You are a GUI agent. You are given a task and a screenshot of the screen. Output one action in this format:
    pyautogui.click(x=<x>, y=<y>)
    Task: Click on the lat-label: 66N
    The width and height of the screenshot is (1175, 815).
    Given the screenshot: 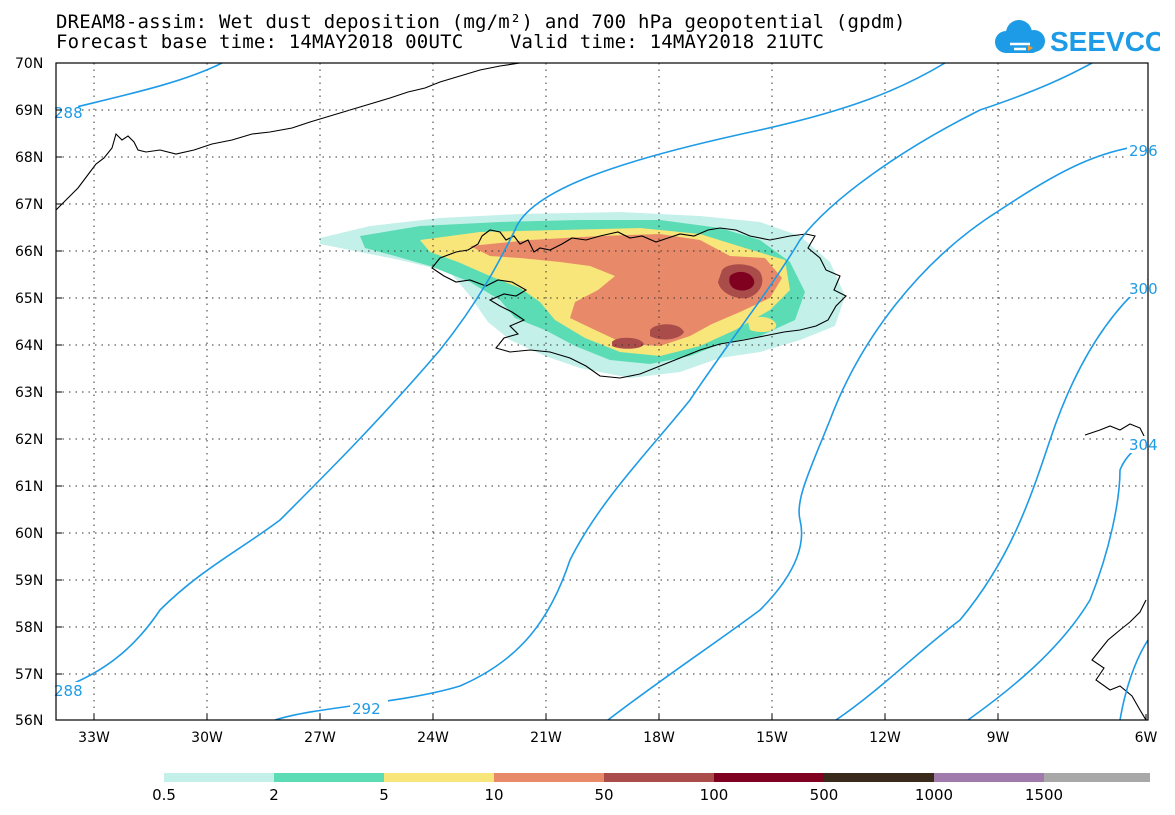 What is the action you would take?
    pyautogui.click(x=29, y=252)
    